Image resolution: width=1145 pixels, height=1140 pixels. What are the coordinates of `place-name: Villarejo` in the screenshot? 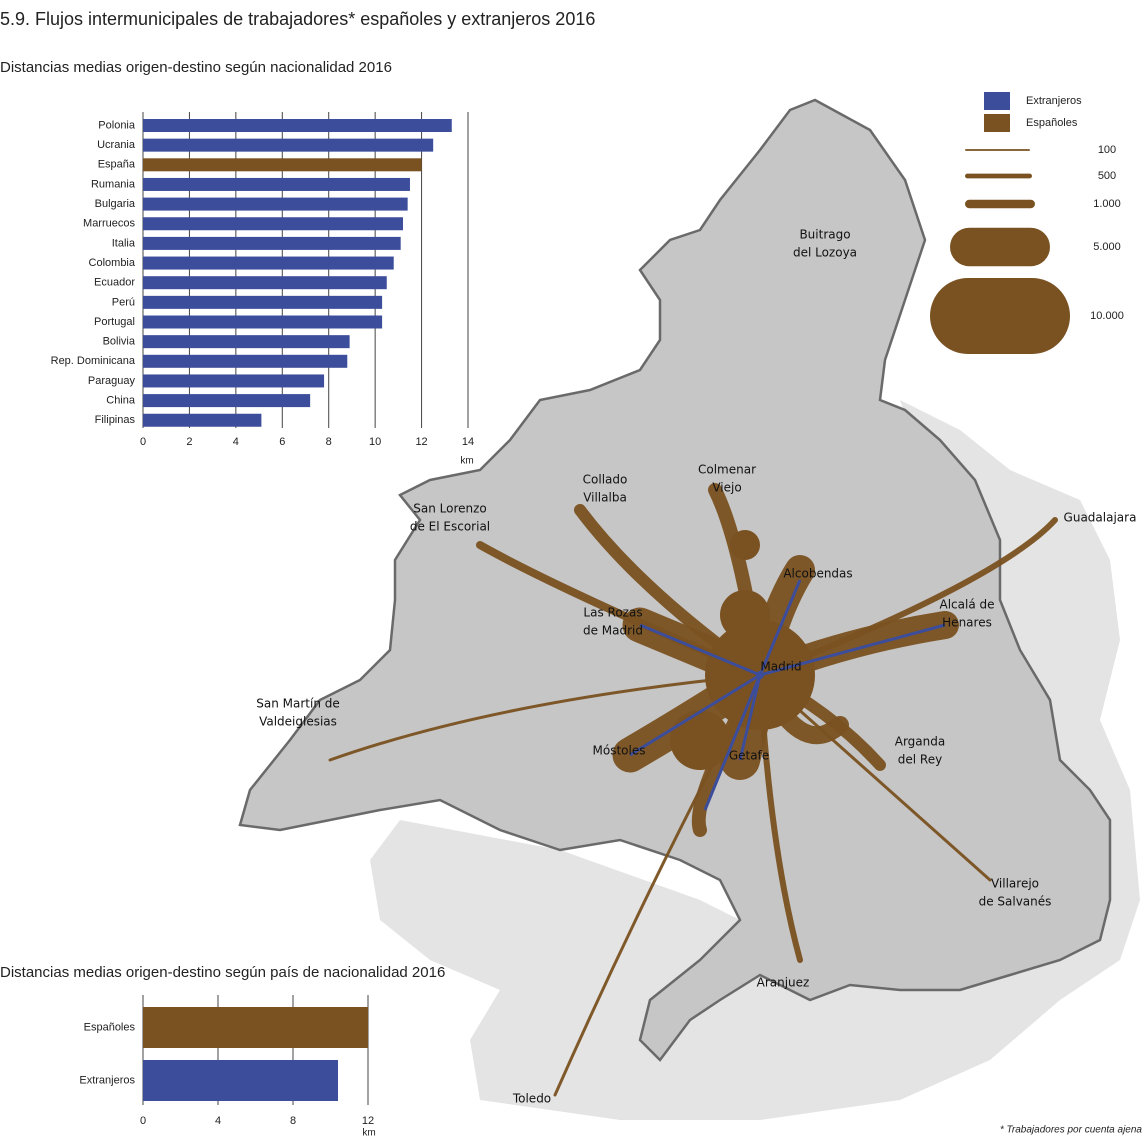 It's located at (1015, 884).